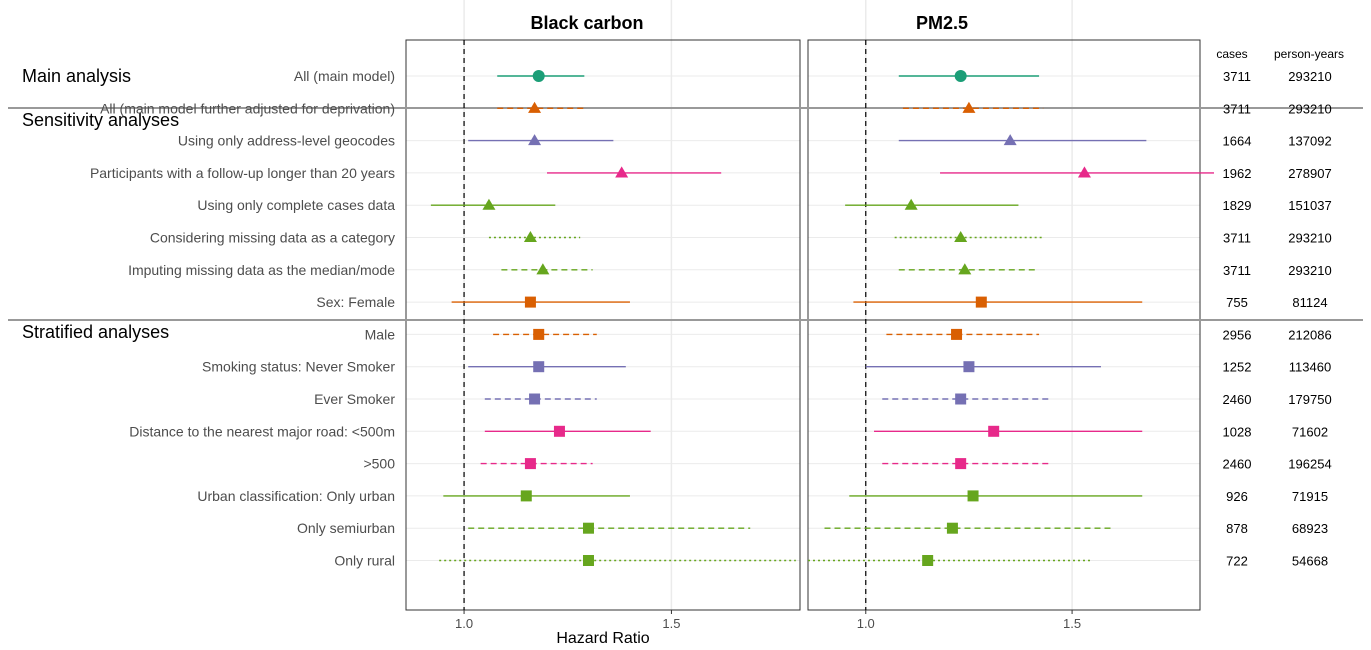 The image size is (1371, 650). Describe the element at coordinates (1237, 561) in the screenshot. I see `cases-cell: 722` at that location.